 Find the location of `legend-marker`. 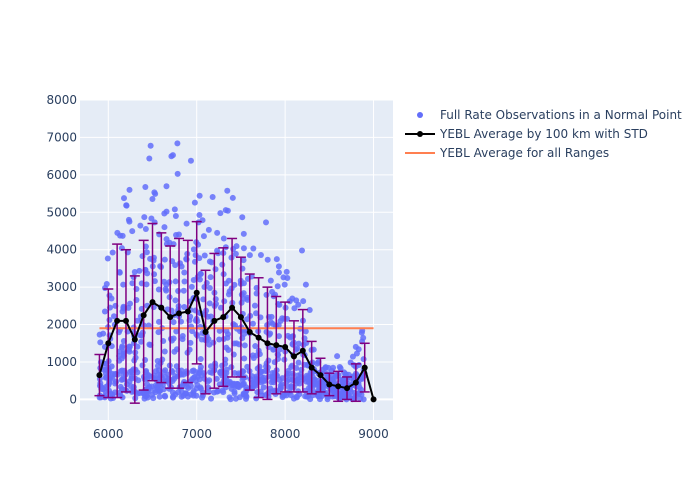

legend-marker is located at coordinates (420, 134).